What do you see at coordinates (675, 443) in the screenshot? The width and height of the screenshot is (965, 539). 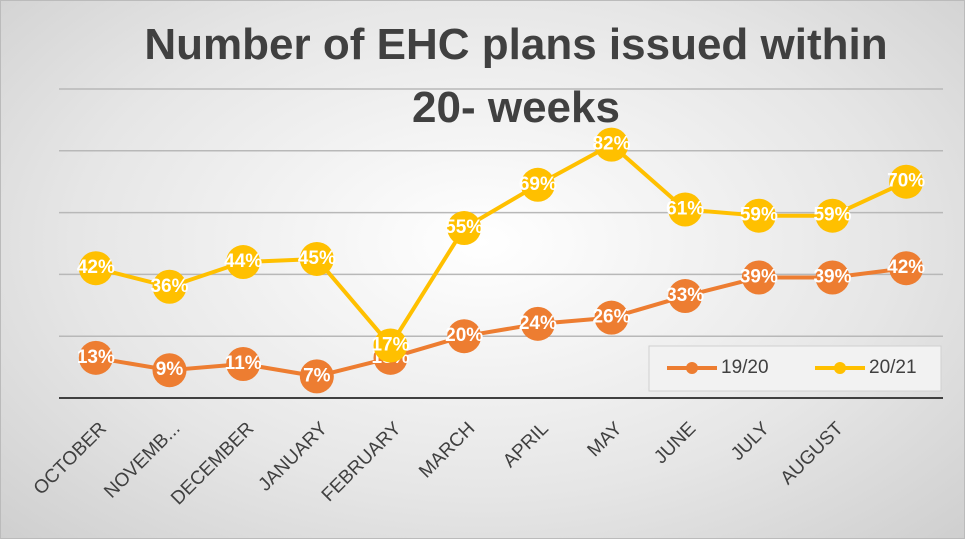 I see `x-tick-label: JUNE` at bounding box center [675, 443].